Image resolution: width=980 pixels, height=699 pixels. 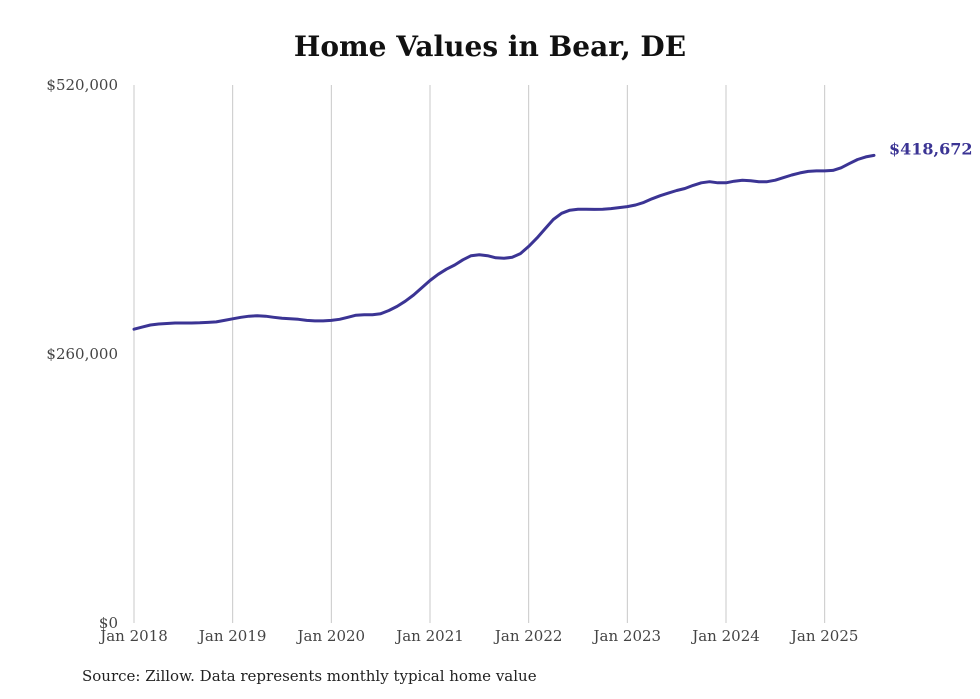 What do you see at coordinates (133, 636) in the screenshot?
I see `x-tick-label: Jan 2018` at bounding box center [133, 636].